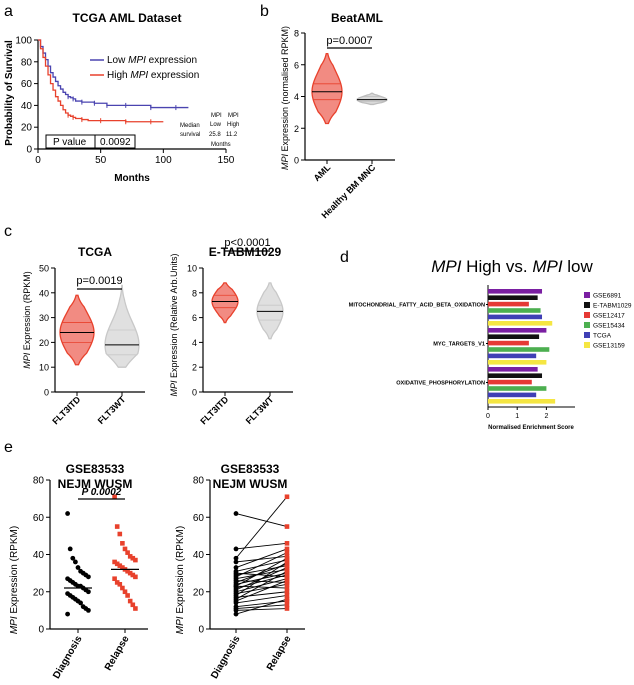  What do you see at coordinates (44, 343) in the screenshot?
I see `c1-ytick-label-2: 20` at bounding box center [44, 343].